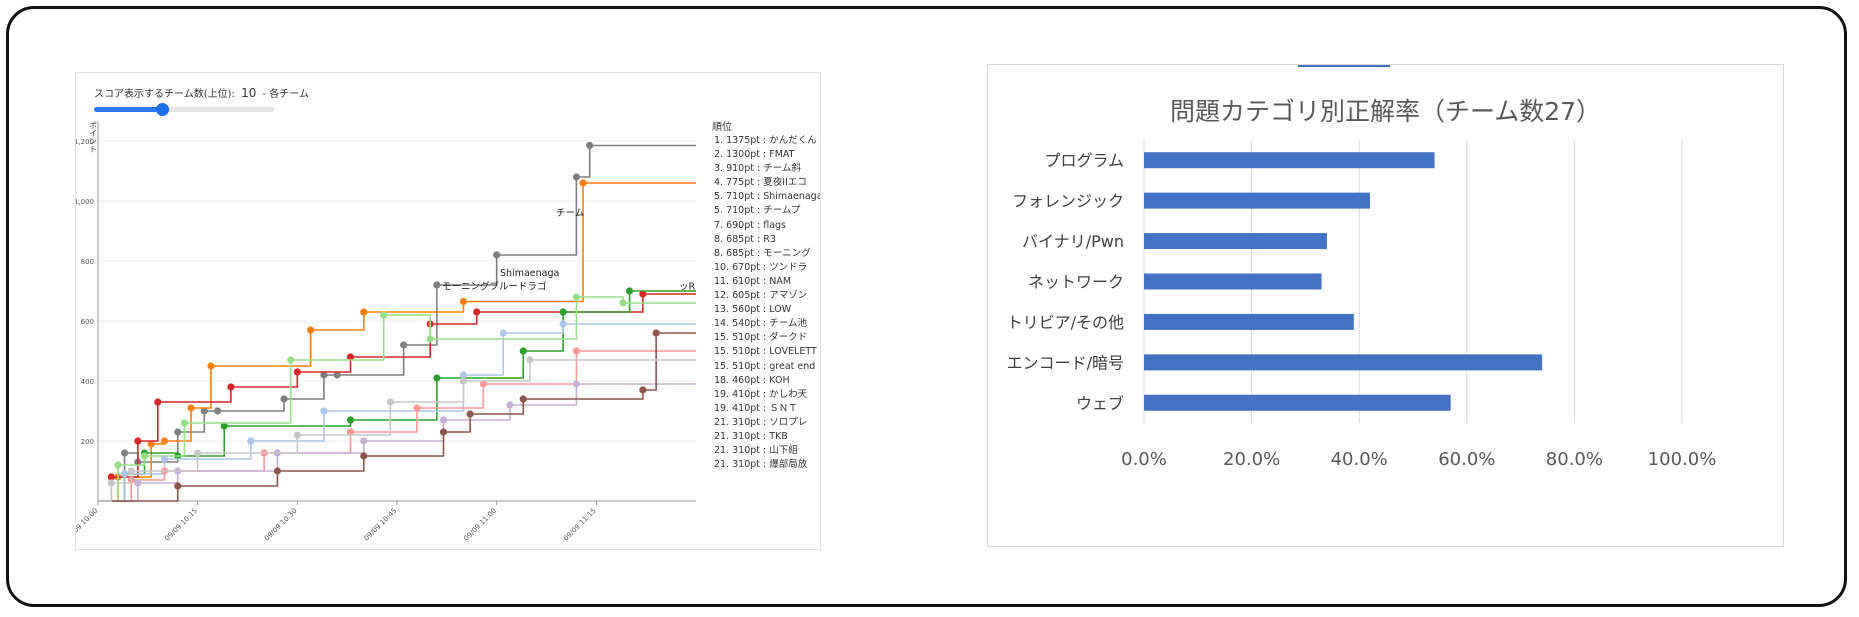 The image size is (1859, 617). I want to click on annotation-team: チーム, so click(570, 213).